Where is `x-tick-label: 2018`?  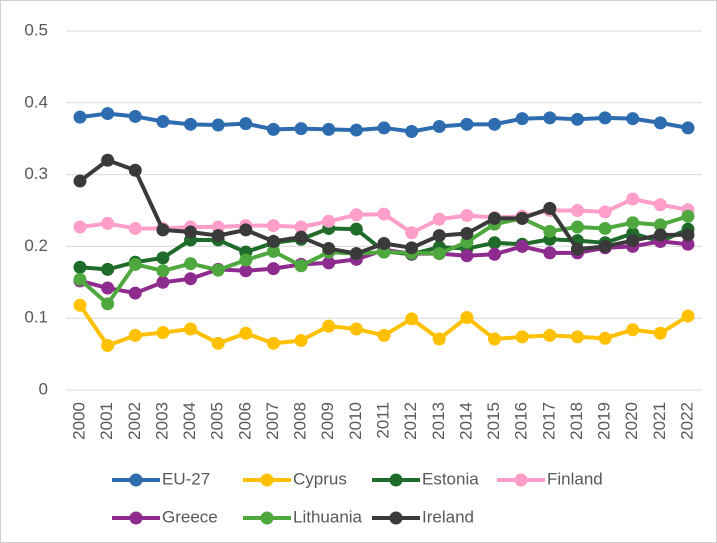 x-tick-label: 2018 is located at coordinates (576, 421).